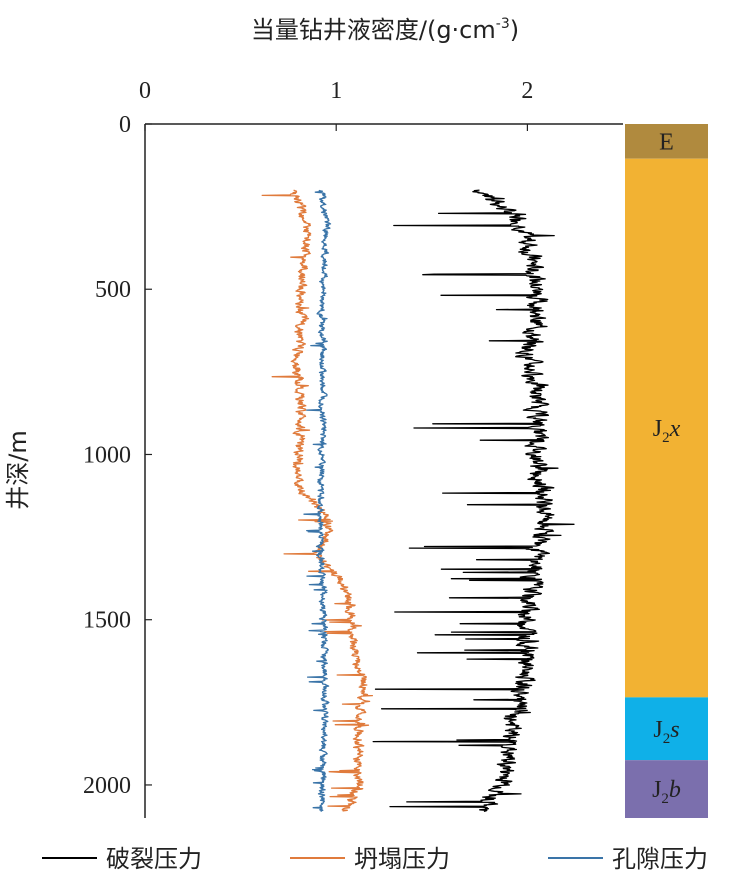 This screenshot has height=876, width=747. I want to click on legend-label: 坍塌压力, so click(402, 859).